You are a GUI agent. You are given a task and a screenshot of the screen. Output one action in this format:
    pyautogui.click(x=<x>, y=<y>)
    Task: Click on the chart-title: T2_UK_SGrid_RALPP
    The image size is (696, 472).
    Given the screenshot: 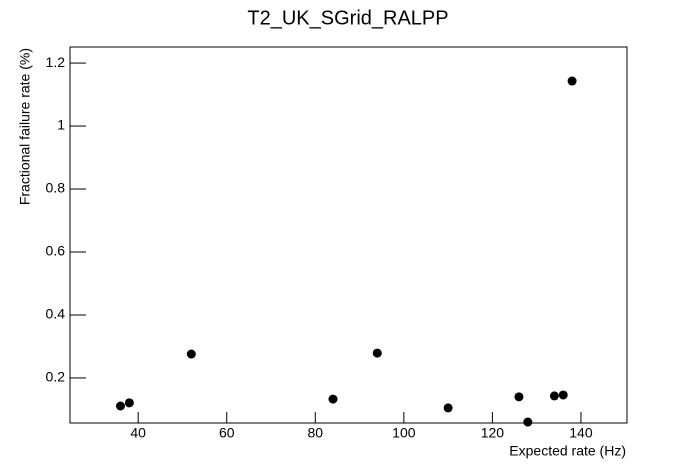 What is the action you would take?
    pyautogui.click(x=347, y=18)
    